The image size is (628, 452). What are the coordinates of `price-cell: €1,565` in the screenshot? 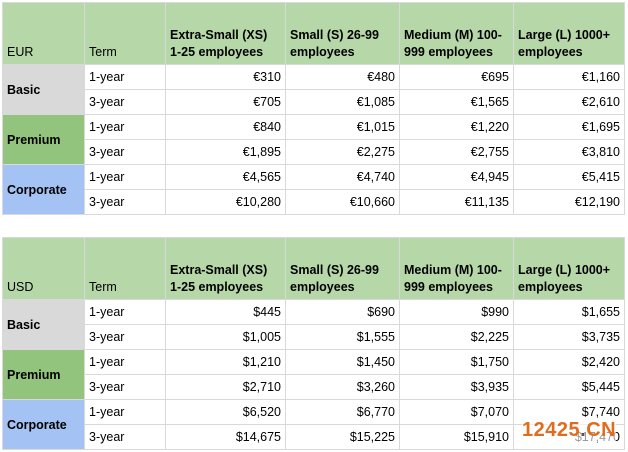 It's located at (456, 102).